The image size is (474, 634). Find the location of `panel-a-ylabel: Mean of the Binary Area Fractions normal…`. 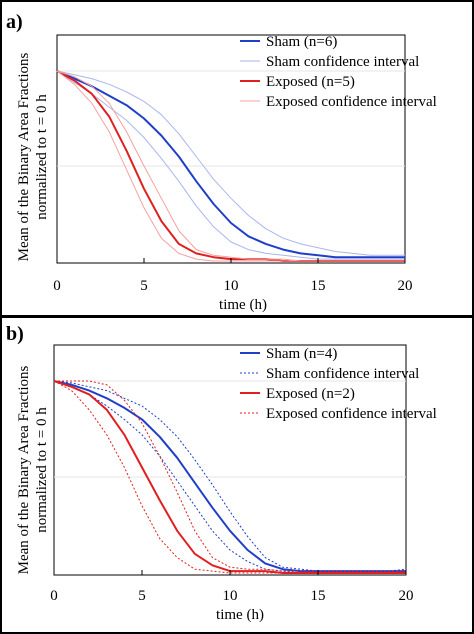

panel-a-ylabel: Mean of the Binary Area Fractions normal… is located at coordinates (33, 157).